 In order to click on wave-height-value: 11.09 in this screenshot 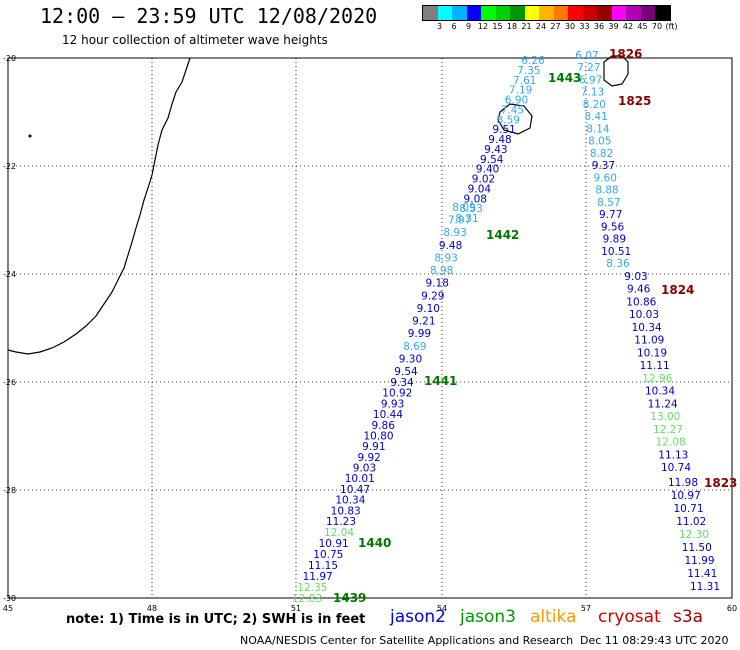, I will do `click(649, 341)`.